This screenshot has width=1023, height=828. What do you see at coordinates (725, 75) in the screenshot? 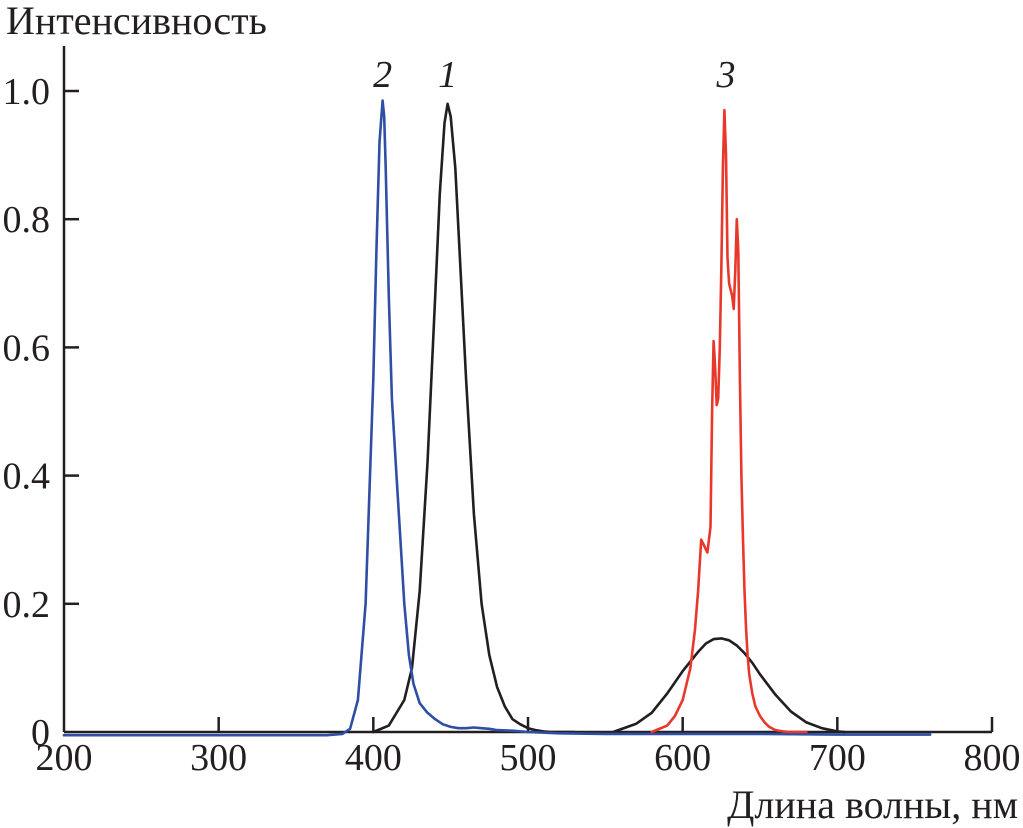
I see `series-label-3: 3` at bounding box center [725, 75].